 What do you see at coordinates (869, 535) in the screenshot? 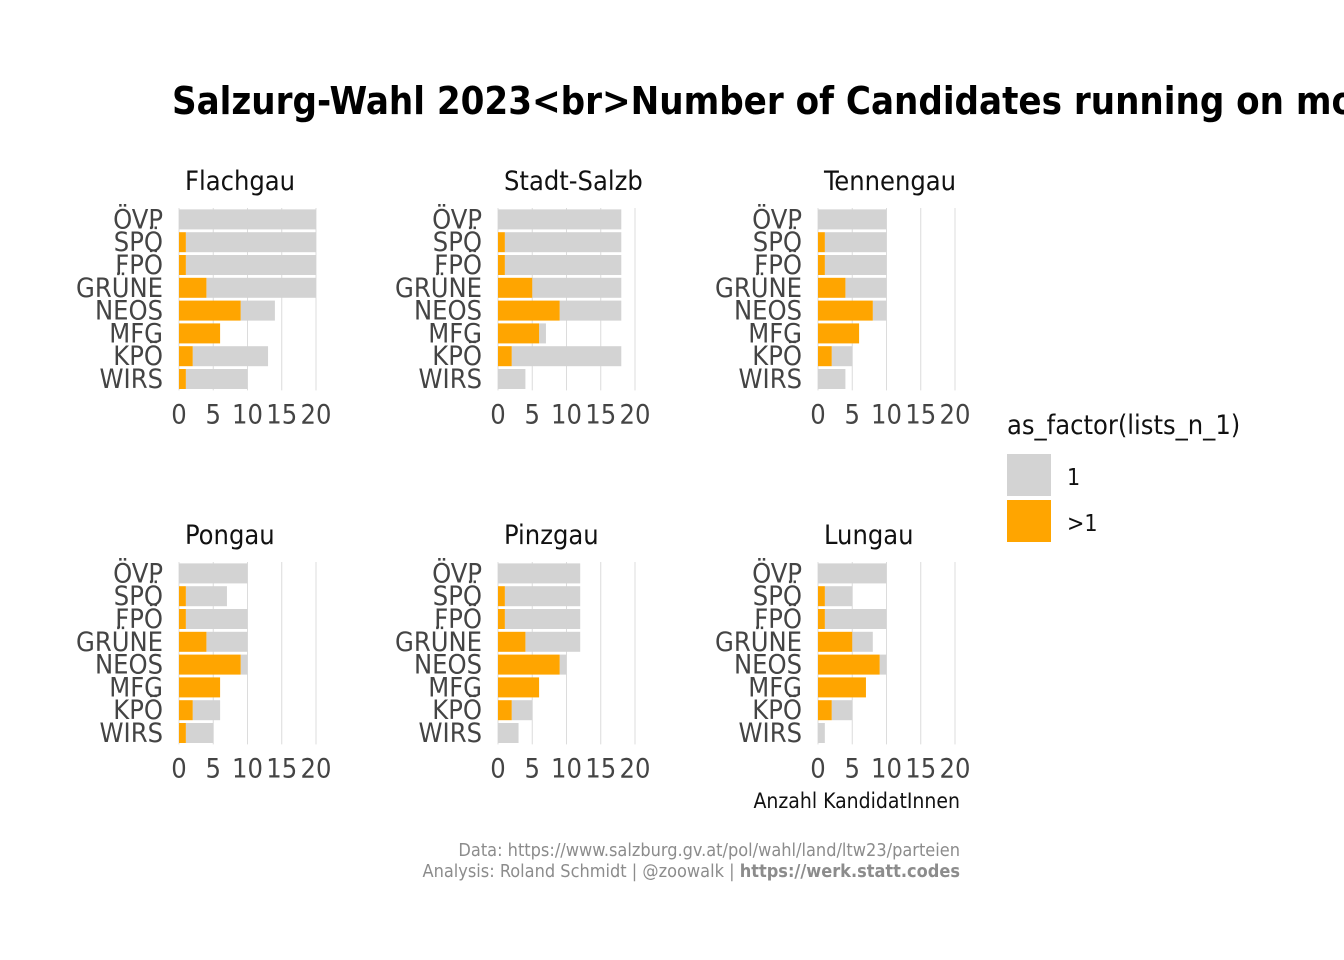
I see `facet-strip-label: Lungau` at bounding box center [869, 535].